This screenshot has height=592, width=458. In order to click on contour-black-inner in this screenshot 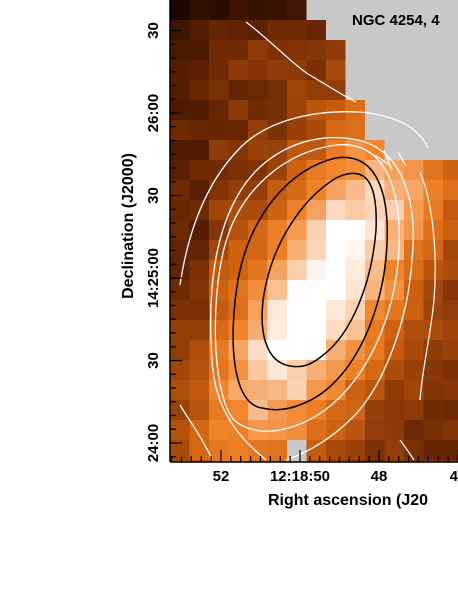, I will do `click(319, 270)`.